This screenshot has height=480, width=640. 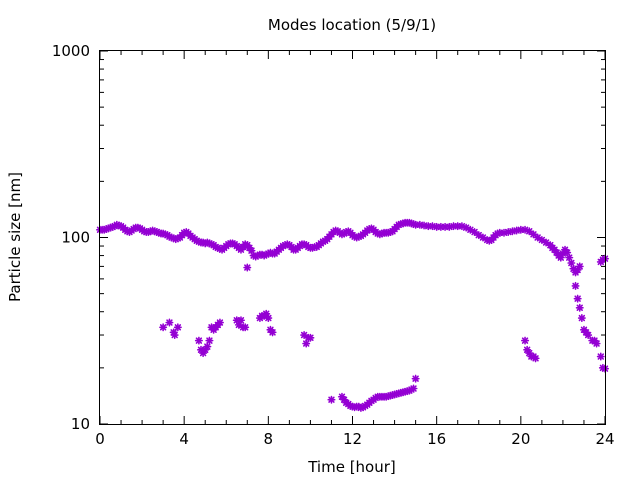 What do you see at coordinates (71, 51) in the screenshot?
I see `y-tick-label: 1000` at bounding box center [71, 51].